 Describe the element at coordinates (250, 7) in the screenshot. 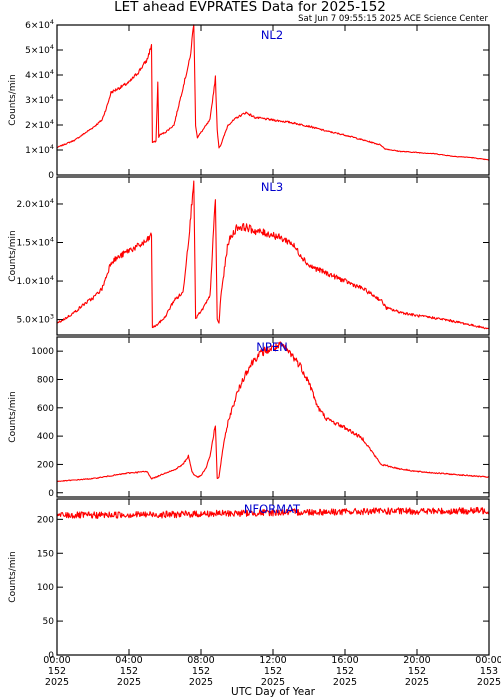

I see `figure-title: LET ahead EVPRATES Data for 2025-152` at that location.